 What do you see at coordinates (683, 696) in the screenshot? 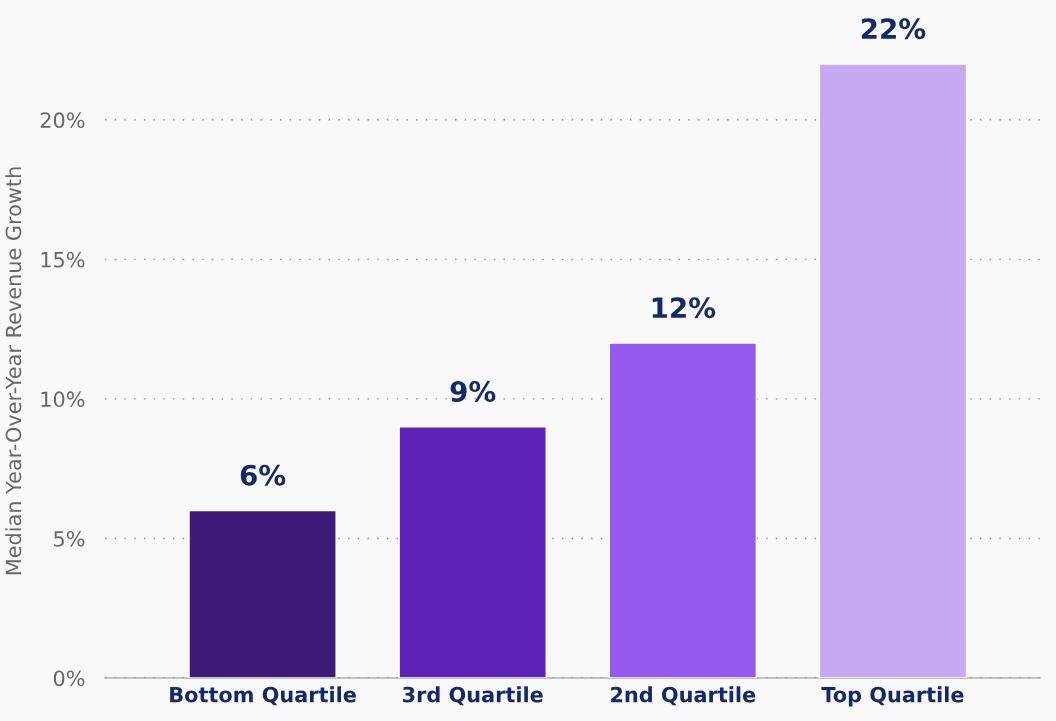
I see `x-tick-label: 2nd Quartile` at bounding box center [683, 696].